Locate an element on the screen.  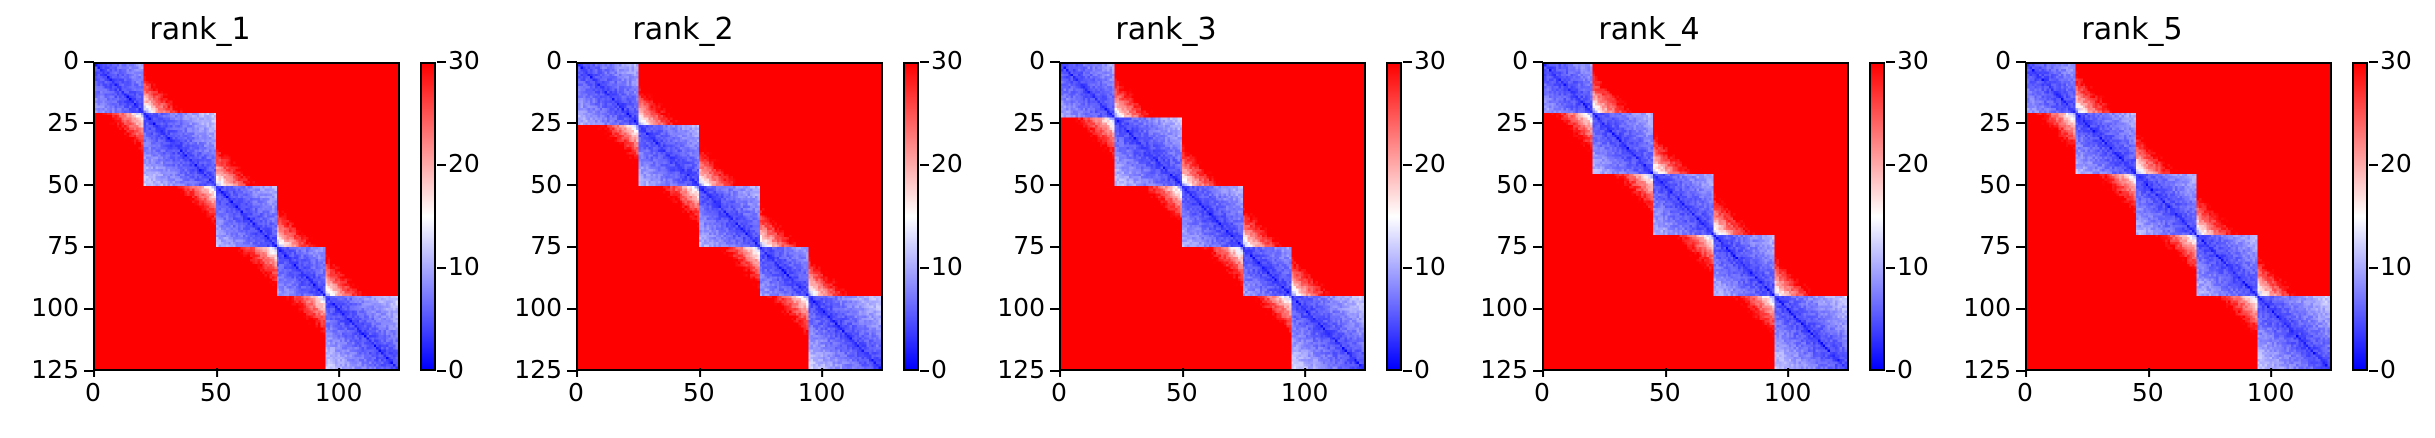
panel-title: rank_1 is located at coordinates (200, 29).